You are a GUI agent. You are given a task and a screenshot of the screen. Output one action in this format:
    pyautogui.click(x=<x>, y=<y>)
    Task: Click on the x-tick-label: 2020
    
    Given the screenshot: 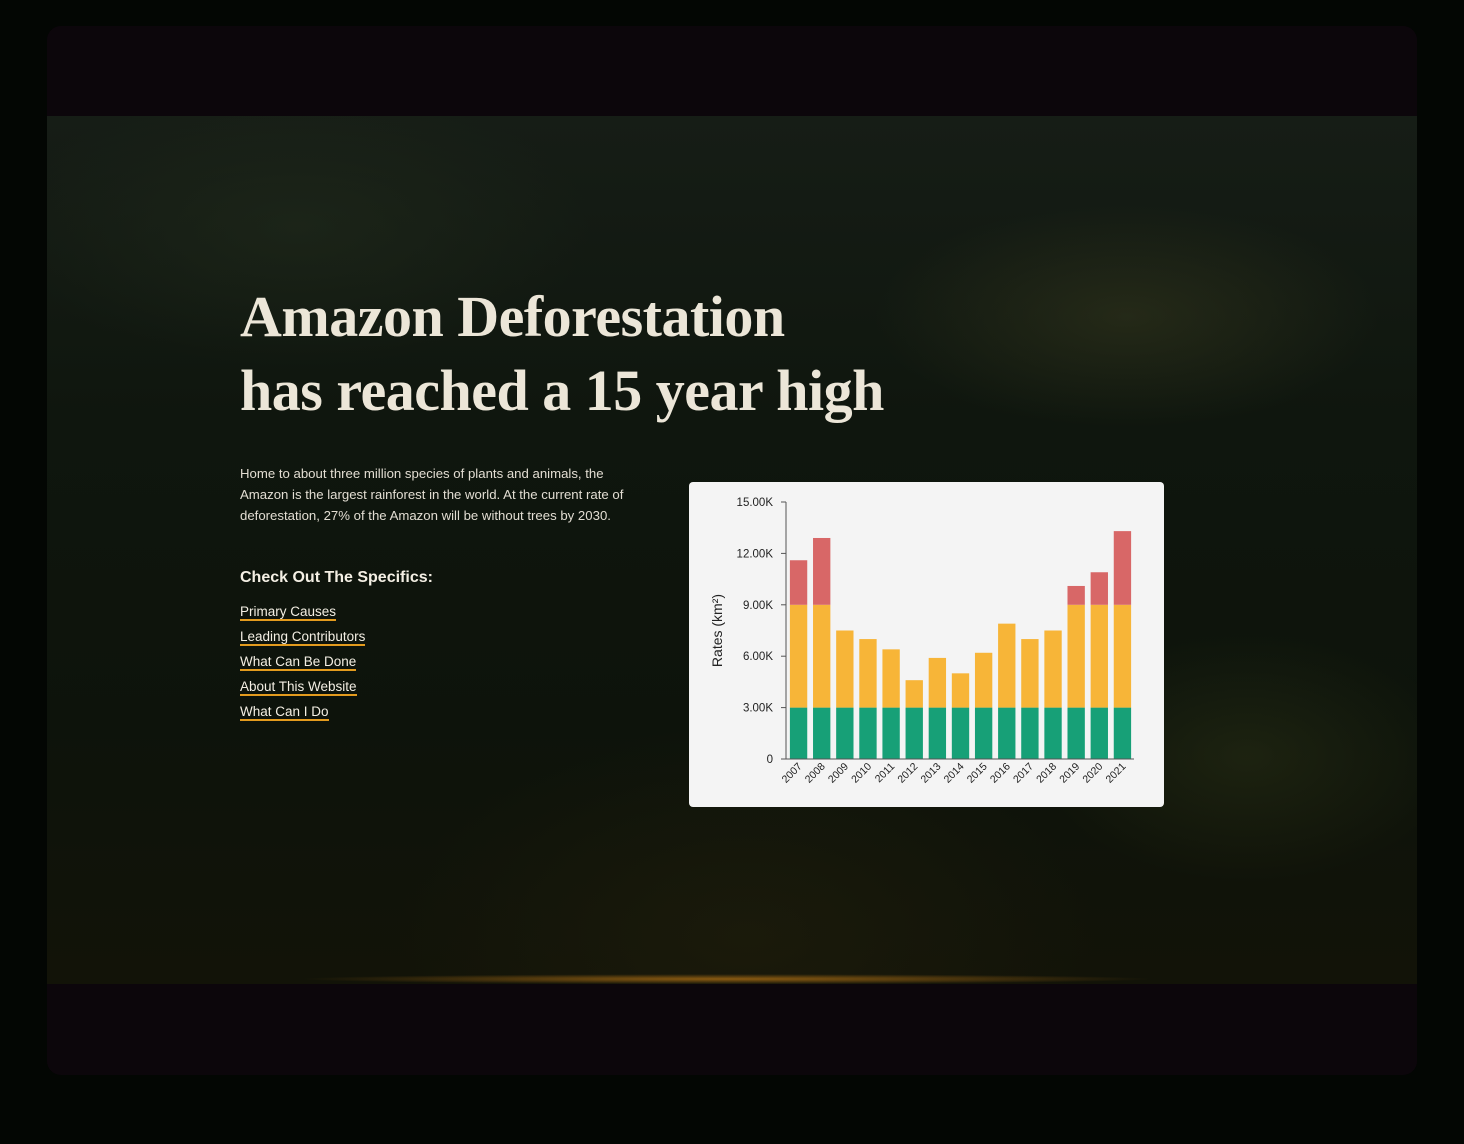 What is the action you would take?
    pyautogui.click(x=1092, y=773)
    